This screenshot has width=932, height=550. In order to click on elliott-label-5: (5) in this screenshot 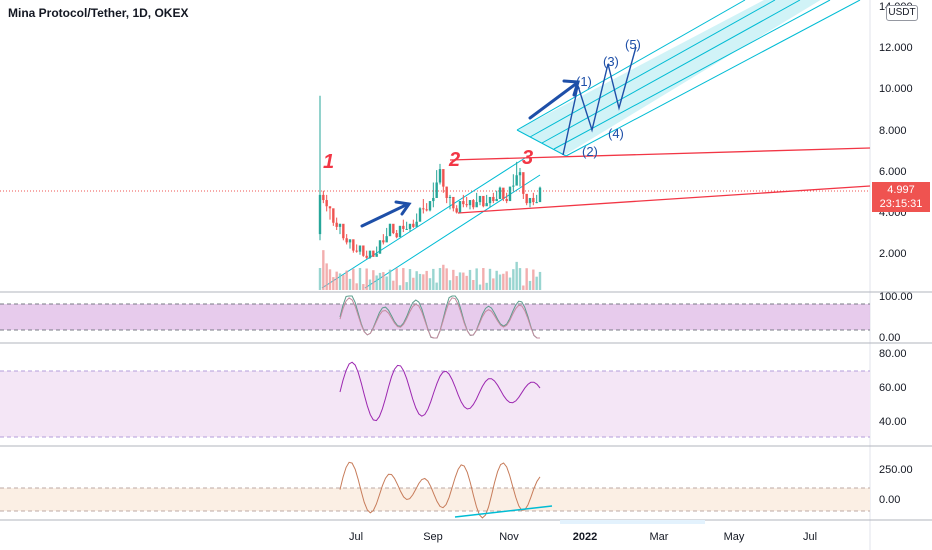, I will do `click(633, 44)`.